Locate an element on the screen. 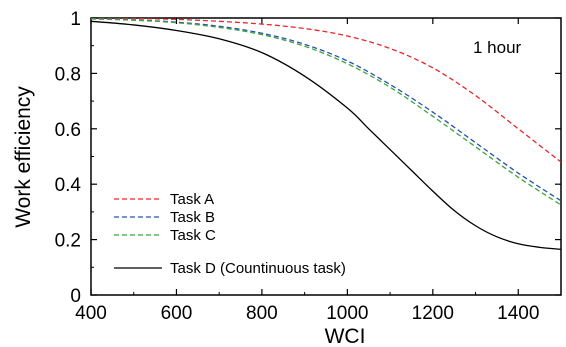  legend-label: Task C is located at coordinates (193, 235).